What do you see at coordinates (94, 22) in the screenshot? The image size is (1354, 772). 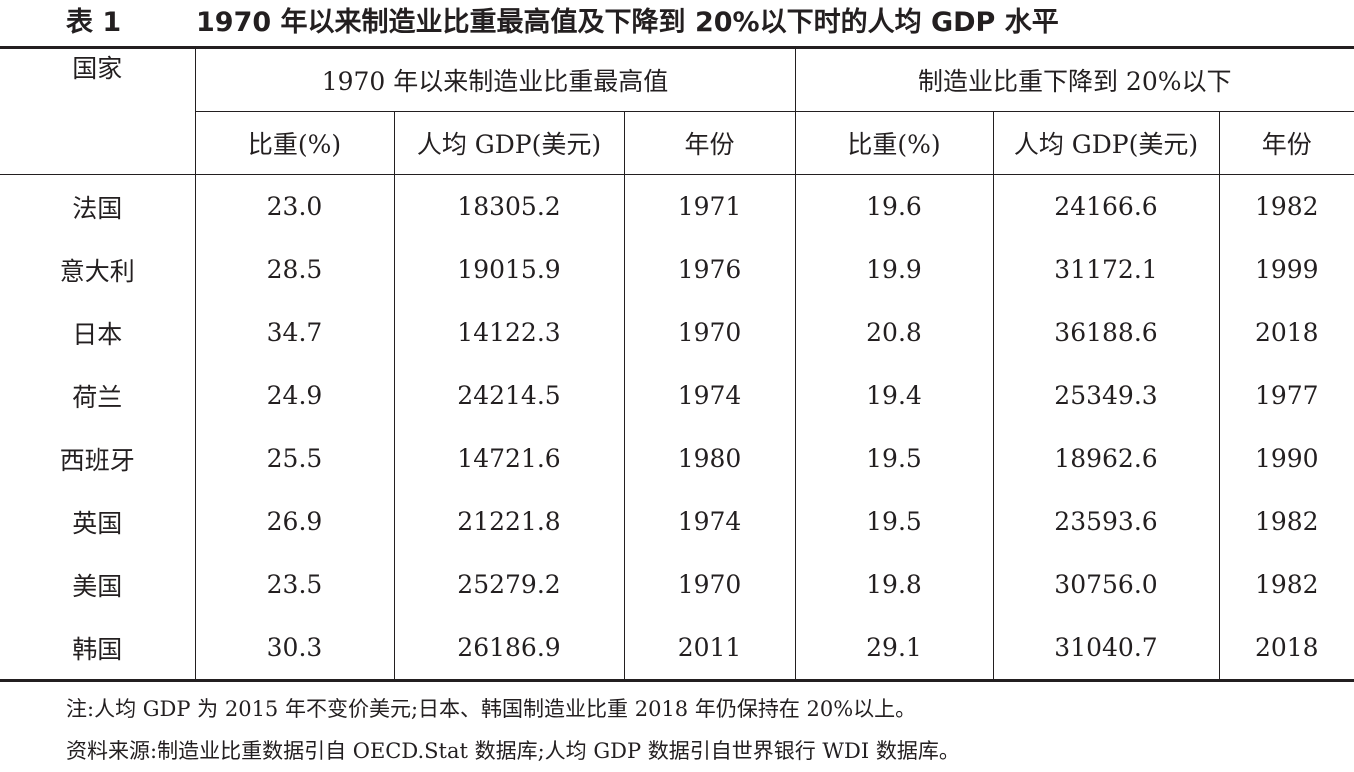 I see `table-number: 表 1` at bounding box center [94, 22].